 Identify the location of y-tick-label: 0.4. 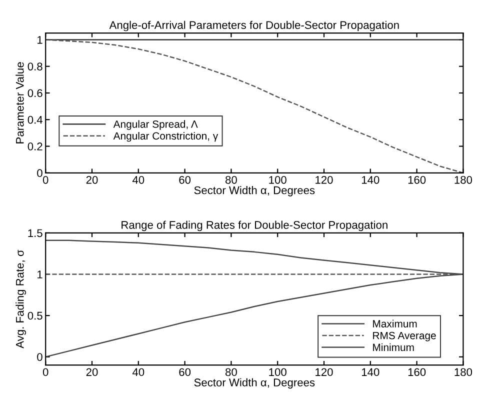
(35, 120).